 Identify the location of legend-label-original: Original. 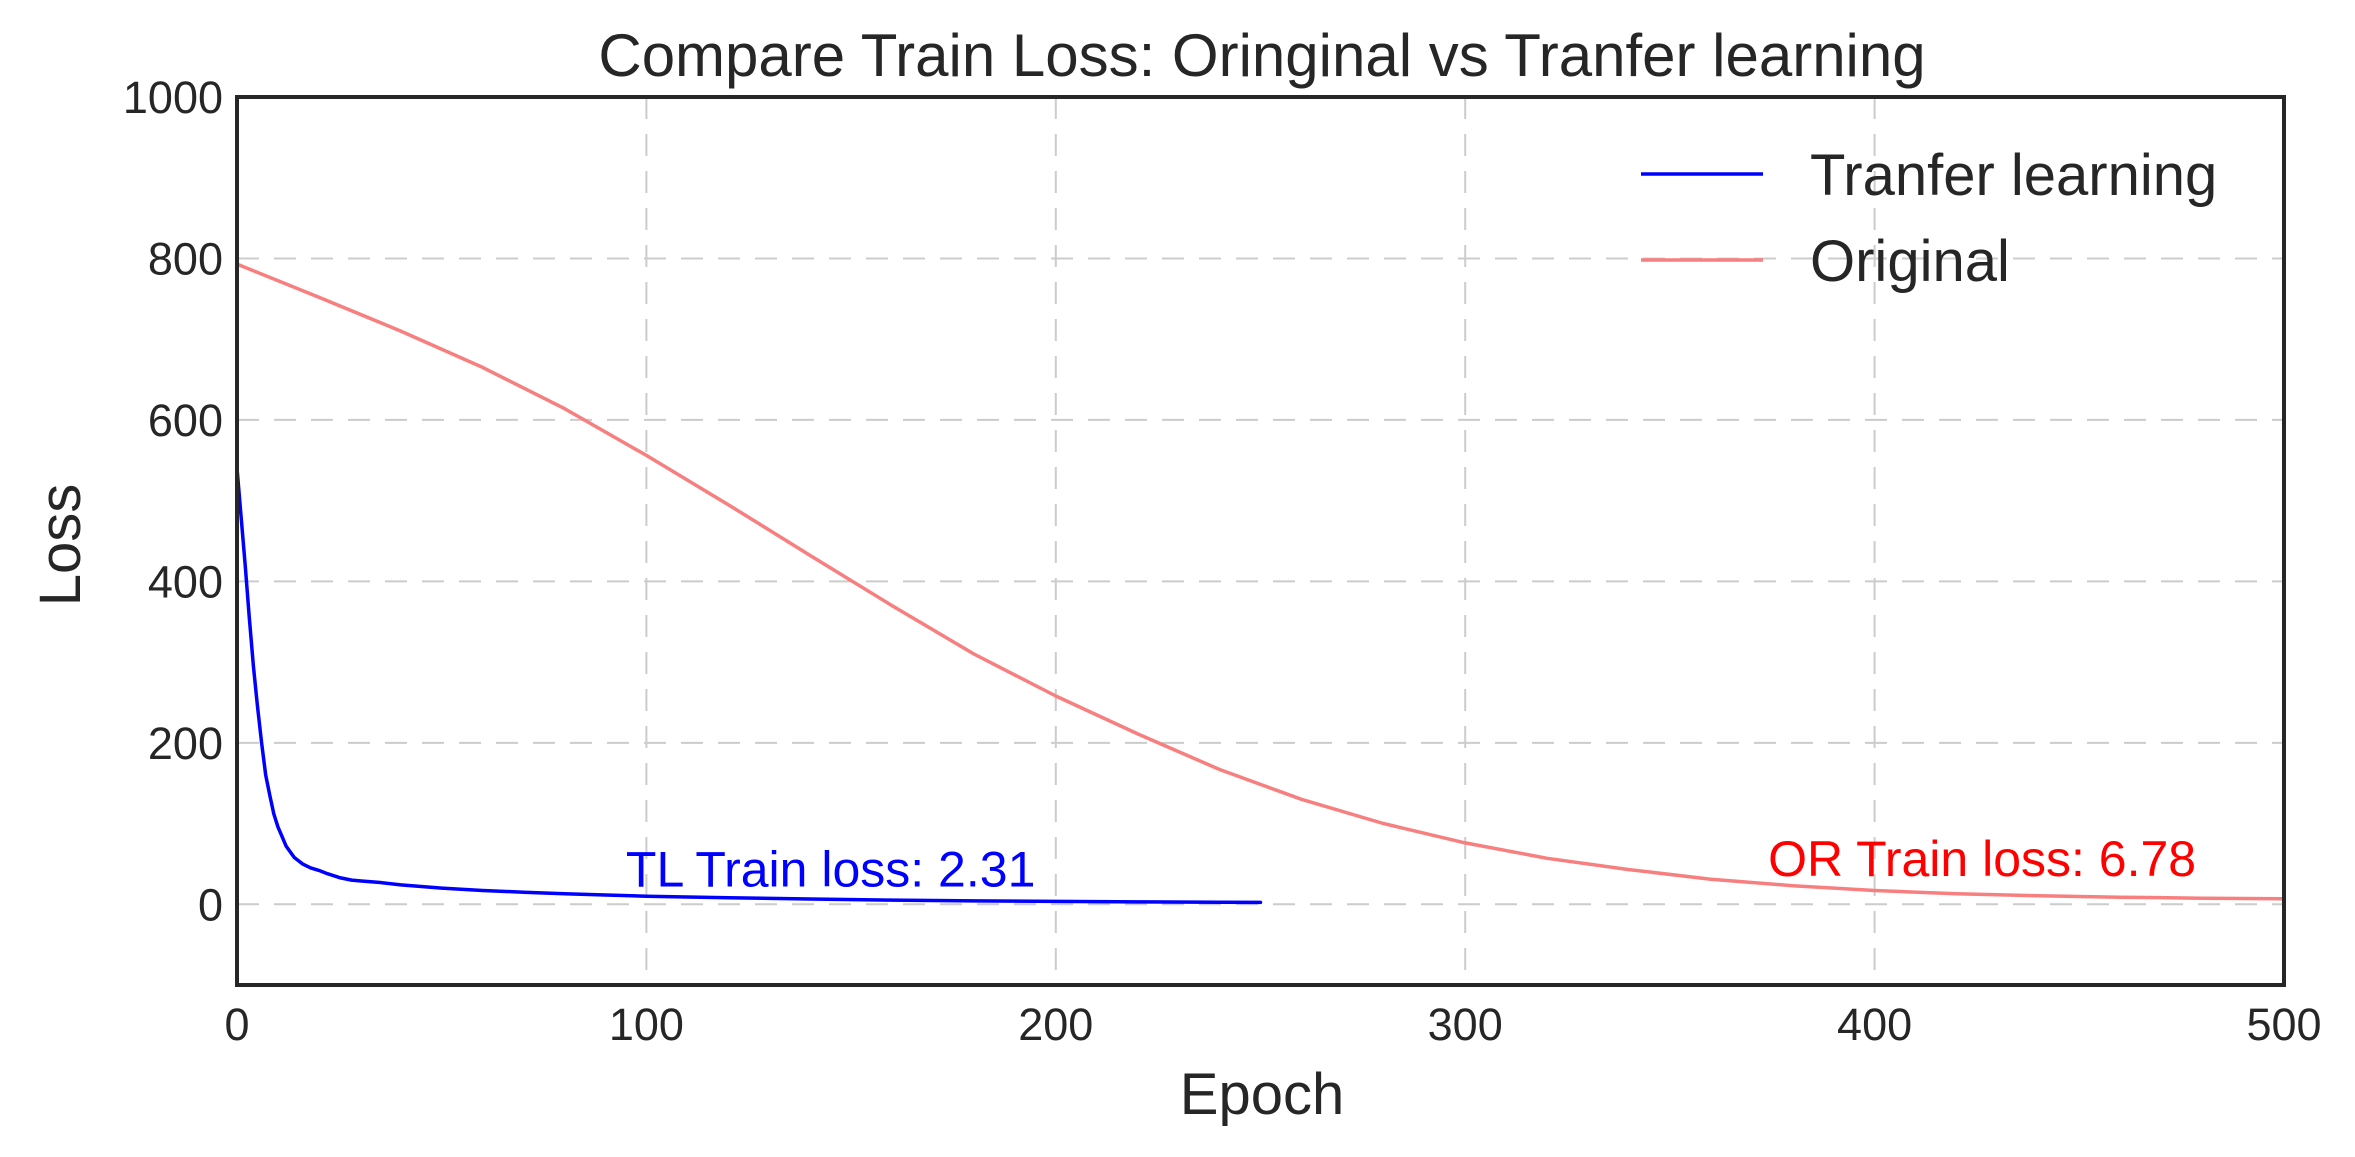
(1910, 261).